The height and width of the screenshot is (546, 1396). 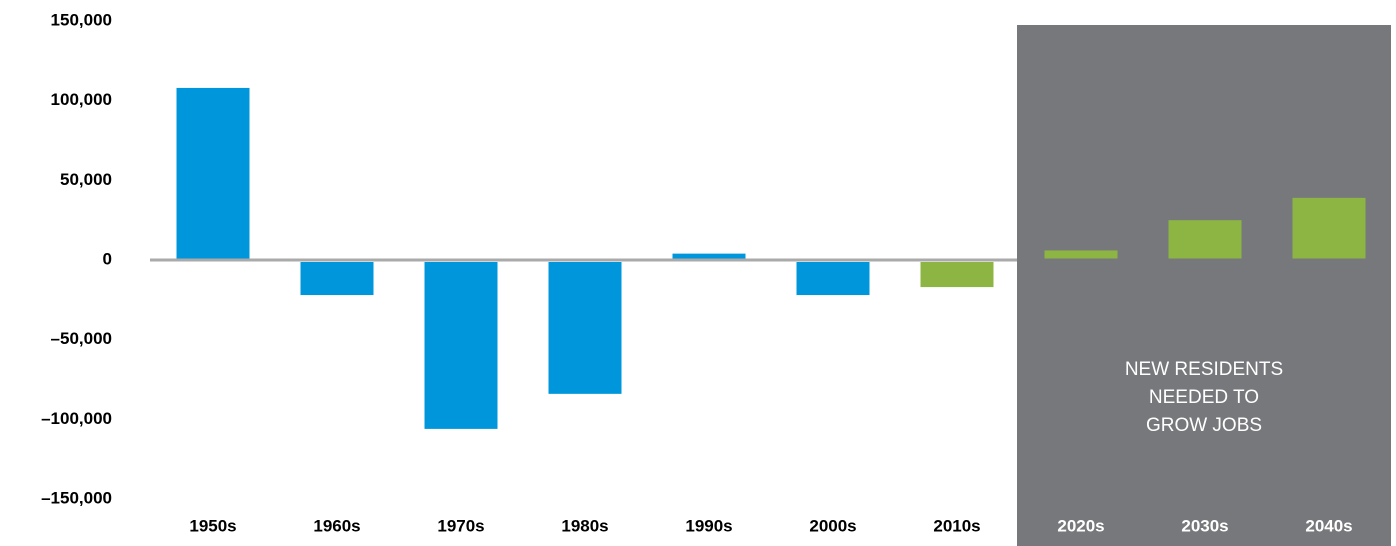 What do you see at coordinates (460, 525) in the screenshot?
I see `x-tick-label: 1970s` at bounding box center [460, 525].